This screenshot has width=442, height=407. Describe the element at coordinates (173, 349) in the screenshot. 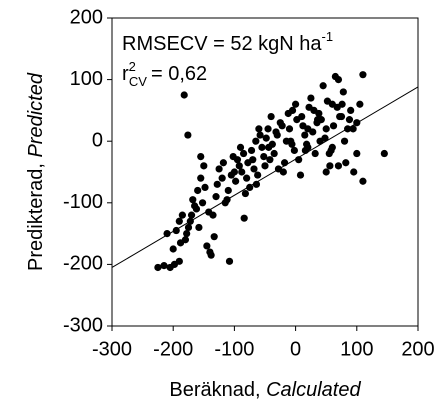

I see `x-tick-label: -200` at that location.